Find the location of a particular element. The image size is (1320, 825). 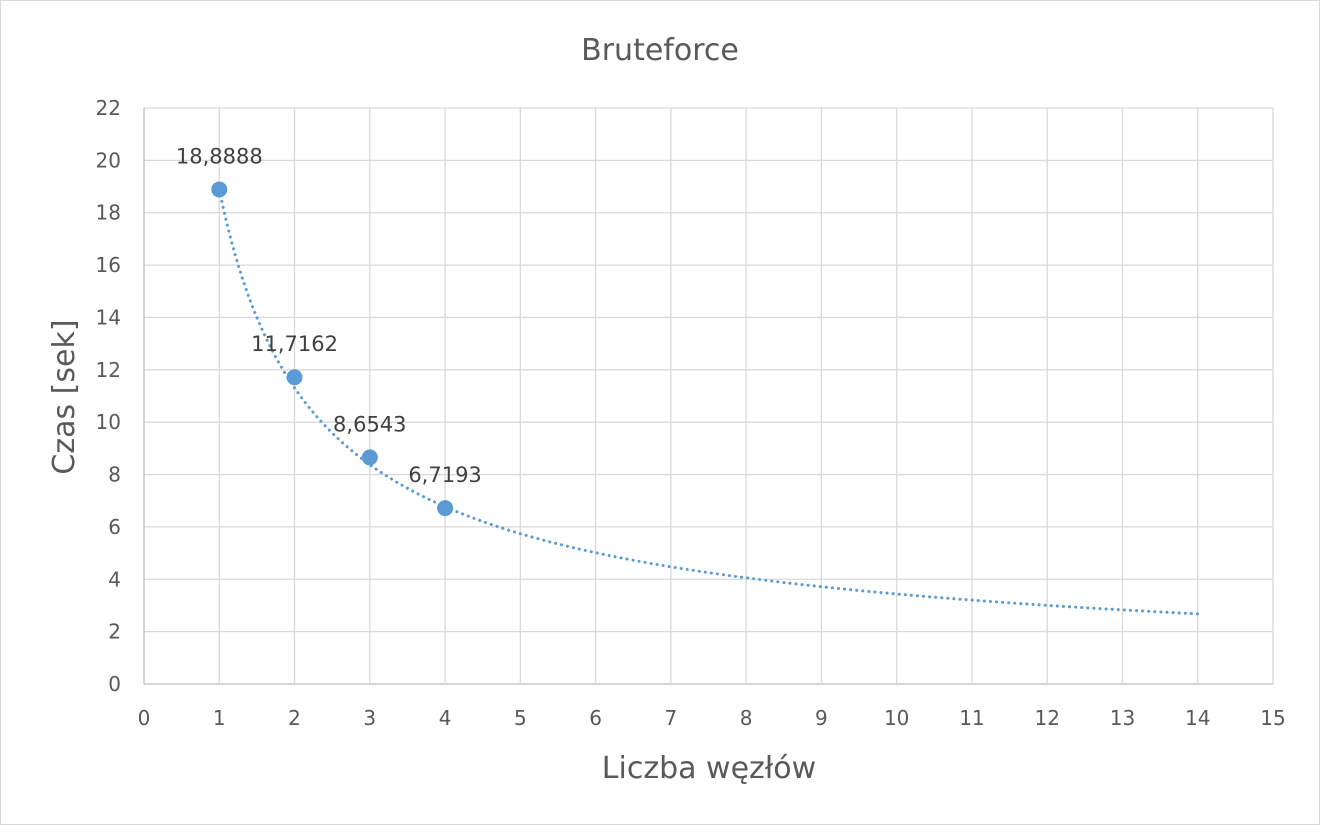

x-tick-label: 11 is located at coordinates (971, 718).